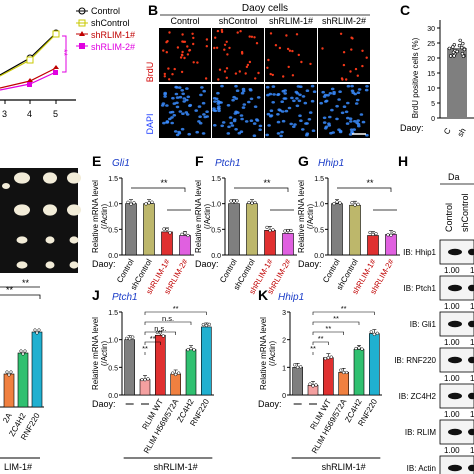  What do you see at coordinates (423, 324) in the screenshot?
I see `blot-label: IB: Gli1` at bounding box center [423, 324].